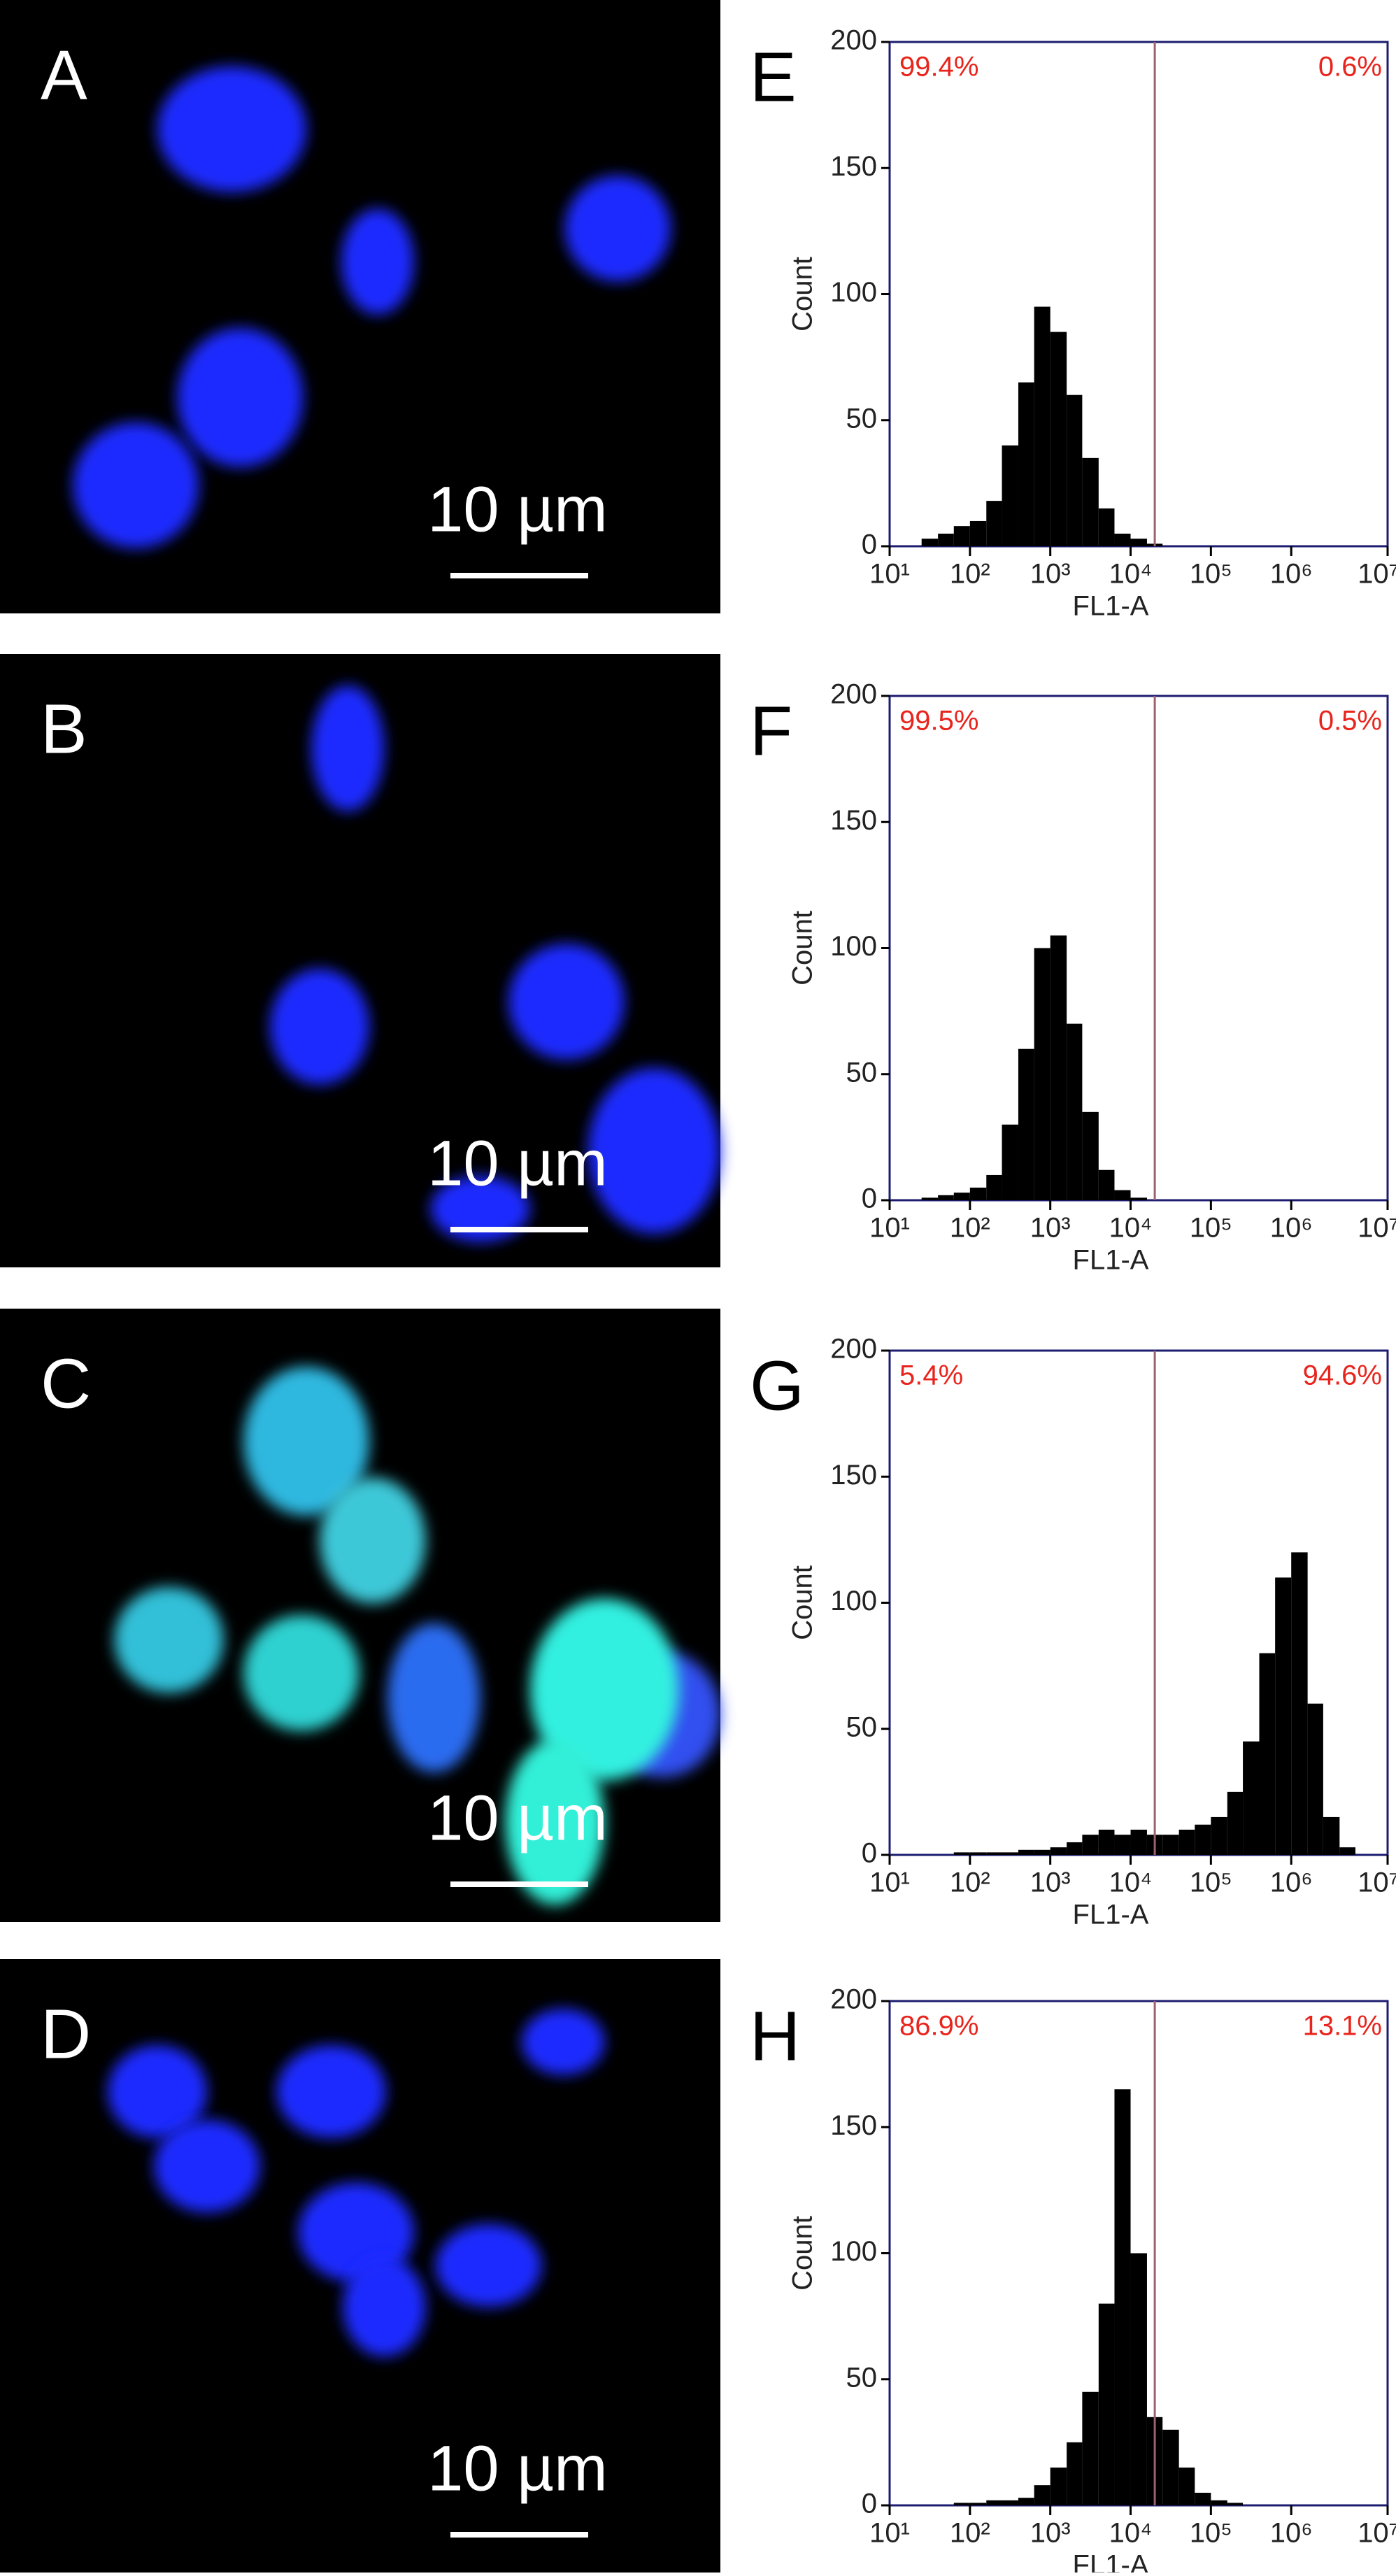 This screenshot has width=1396, height=2576. What do you see at coordinates (777, 1385) in the screenshot?
I see `panel-label: G` at bounding box center [777, 1385].